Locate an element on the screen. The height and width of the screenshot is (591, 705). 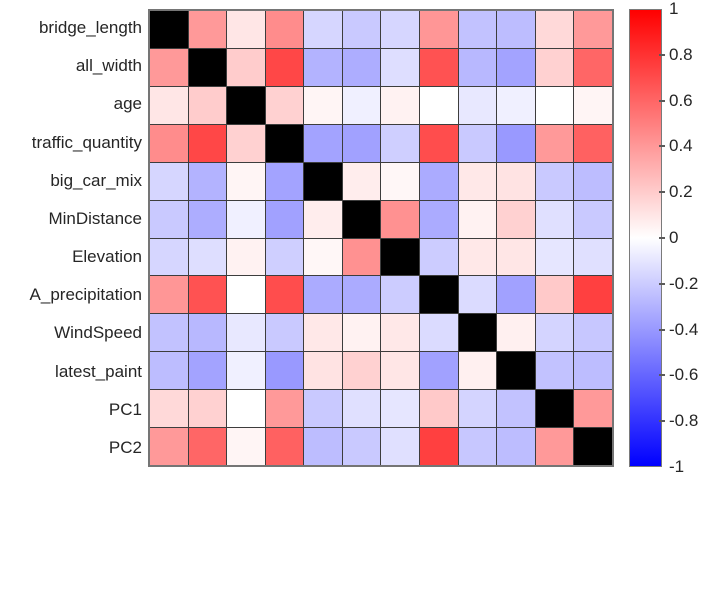
colorbar-tick-label: 0.4 is located at coordinates (681, 146).